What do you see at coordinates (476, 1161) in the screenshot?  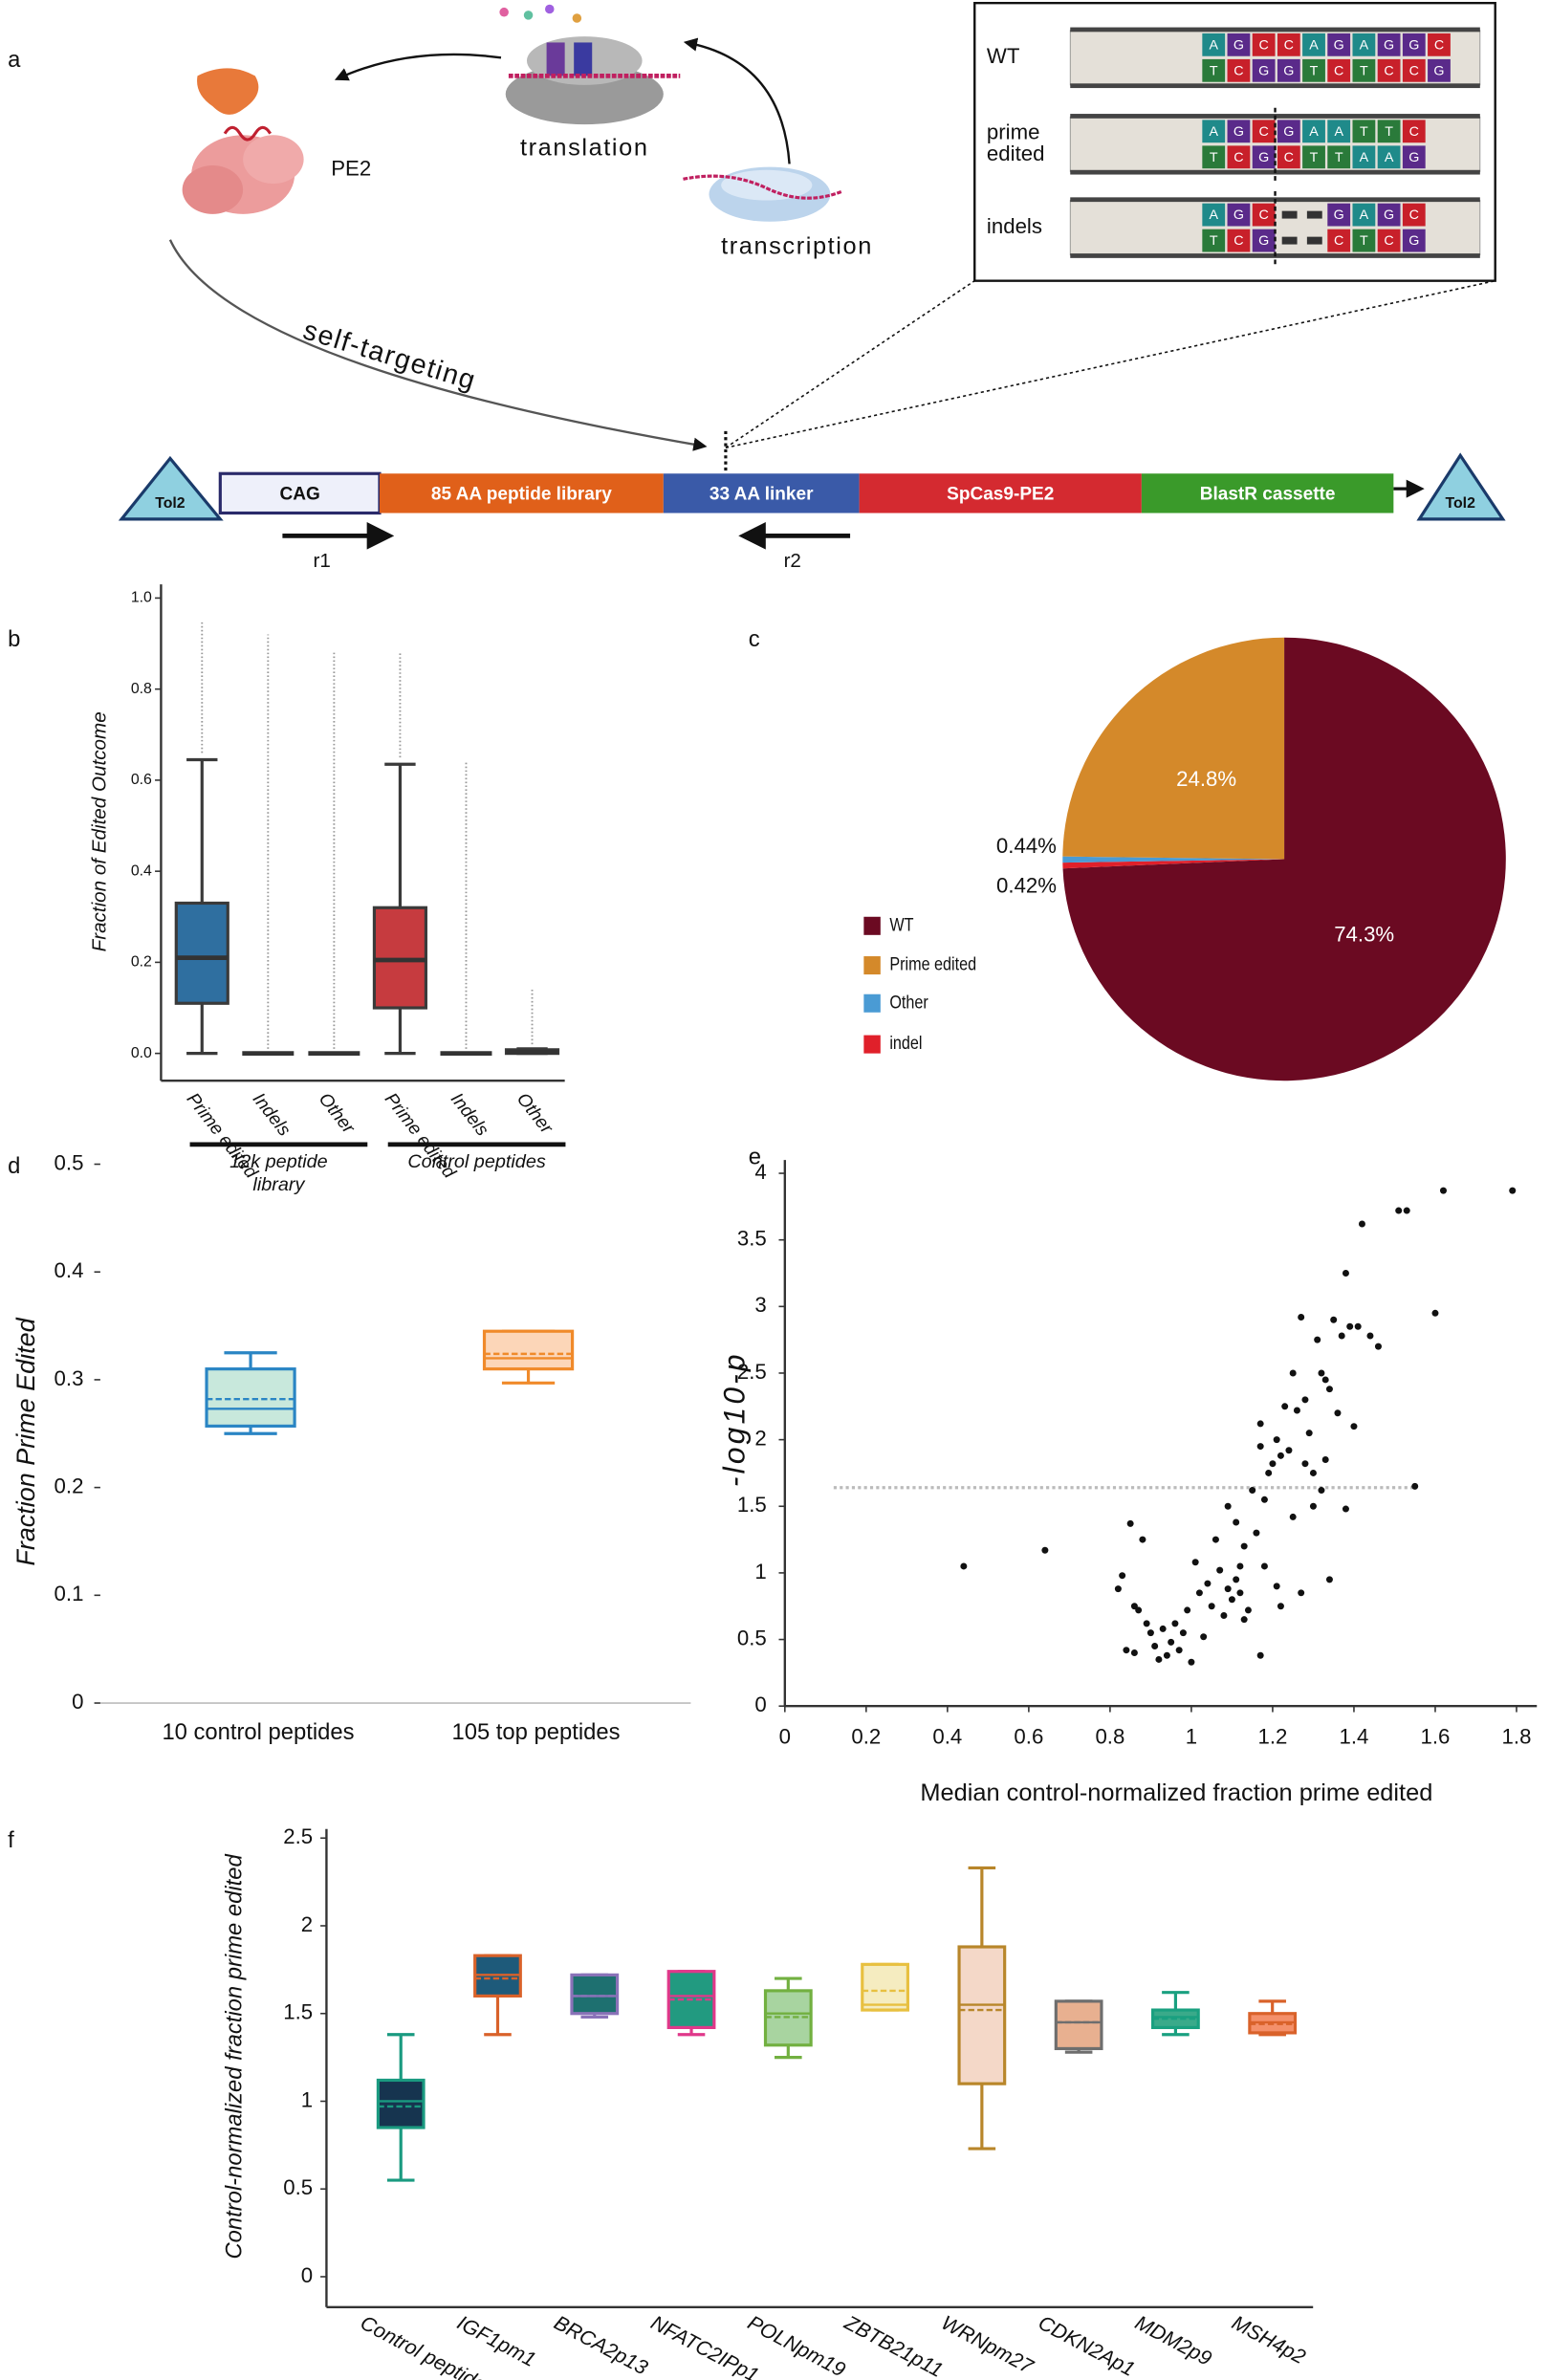 I see `group-label: Control peptides` at bounding box center [476, 1161].